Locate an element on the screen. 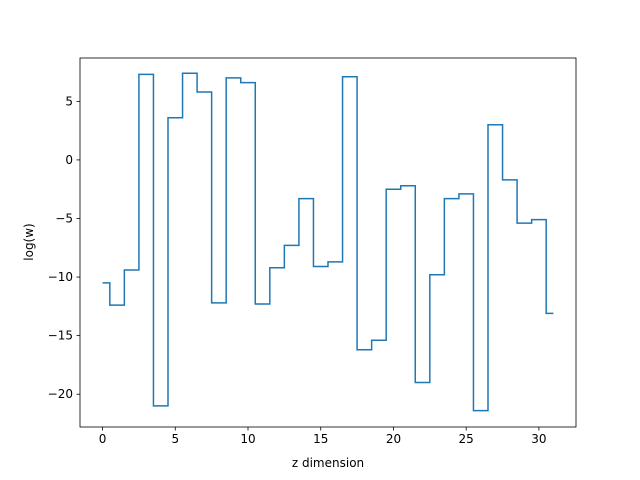  y-tick-label: 0 is located at coordinates (69, 160).